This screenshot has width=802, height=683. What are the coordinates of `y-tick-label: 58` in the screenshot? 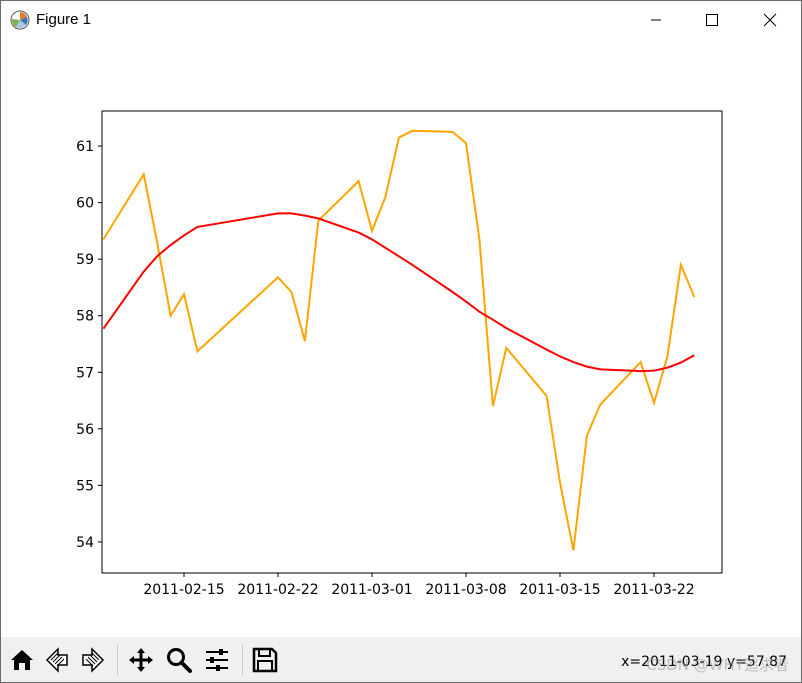 It's located at (85, 317).